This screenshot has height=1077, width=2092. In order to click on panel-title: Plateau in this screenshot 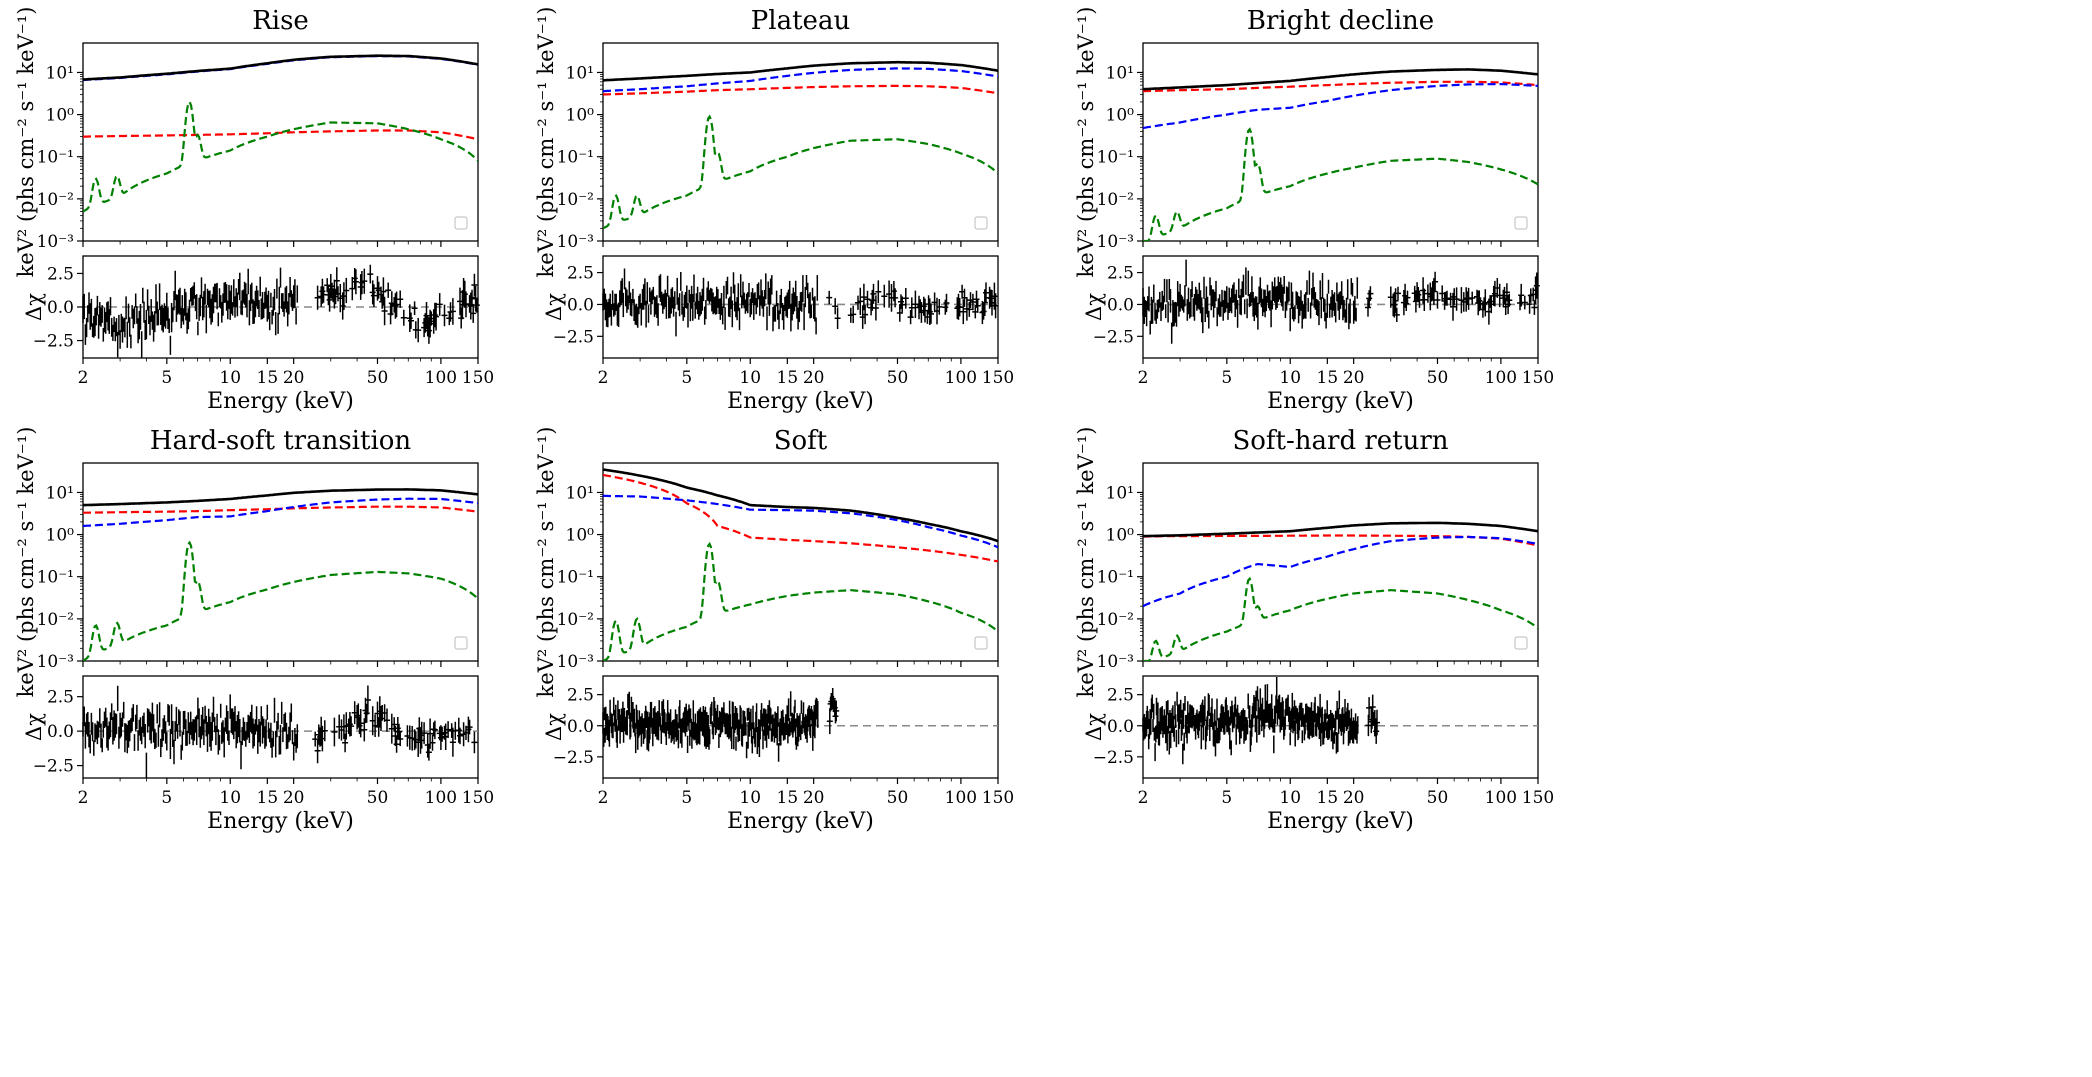, I will do `click(800, 21)`.